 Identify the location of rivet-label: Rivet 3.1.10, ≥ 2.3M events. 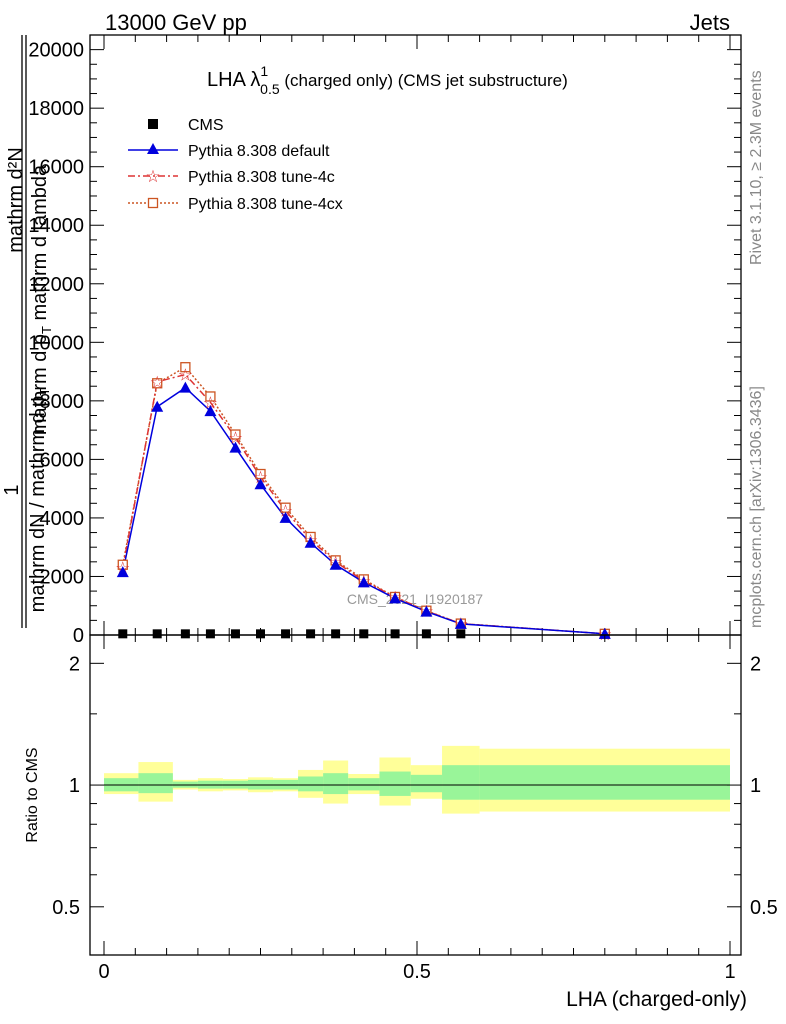
(756, 167).